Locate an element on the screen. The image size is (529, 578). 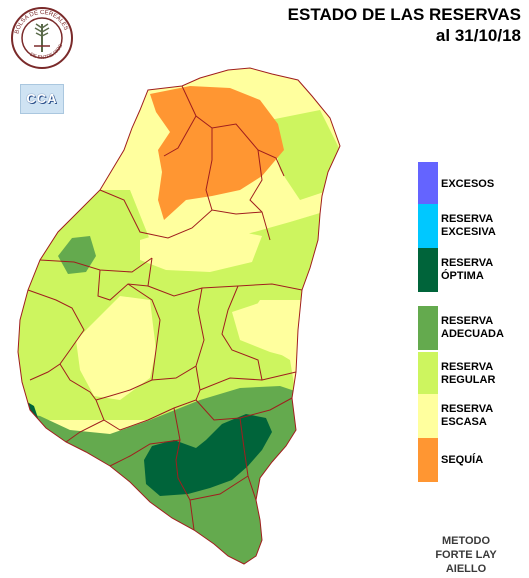
legend-item-reserva-excesiva: RESERVA EXCESIVA is located at coordinates (473, 226).